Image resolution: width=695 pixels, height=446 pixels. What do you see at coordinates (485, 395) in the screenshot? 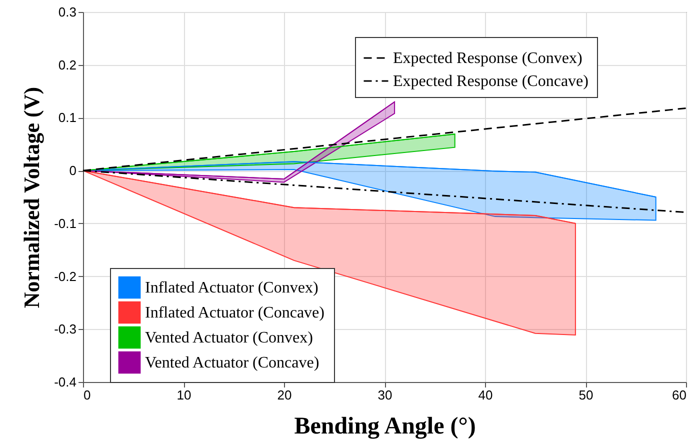
I see `x-tick-label: 40` at bounding box center [485, 395].